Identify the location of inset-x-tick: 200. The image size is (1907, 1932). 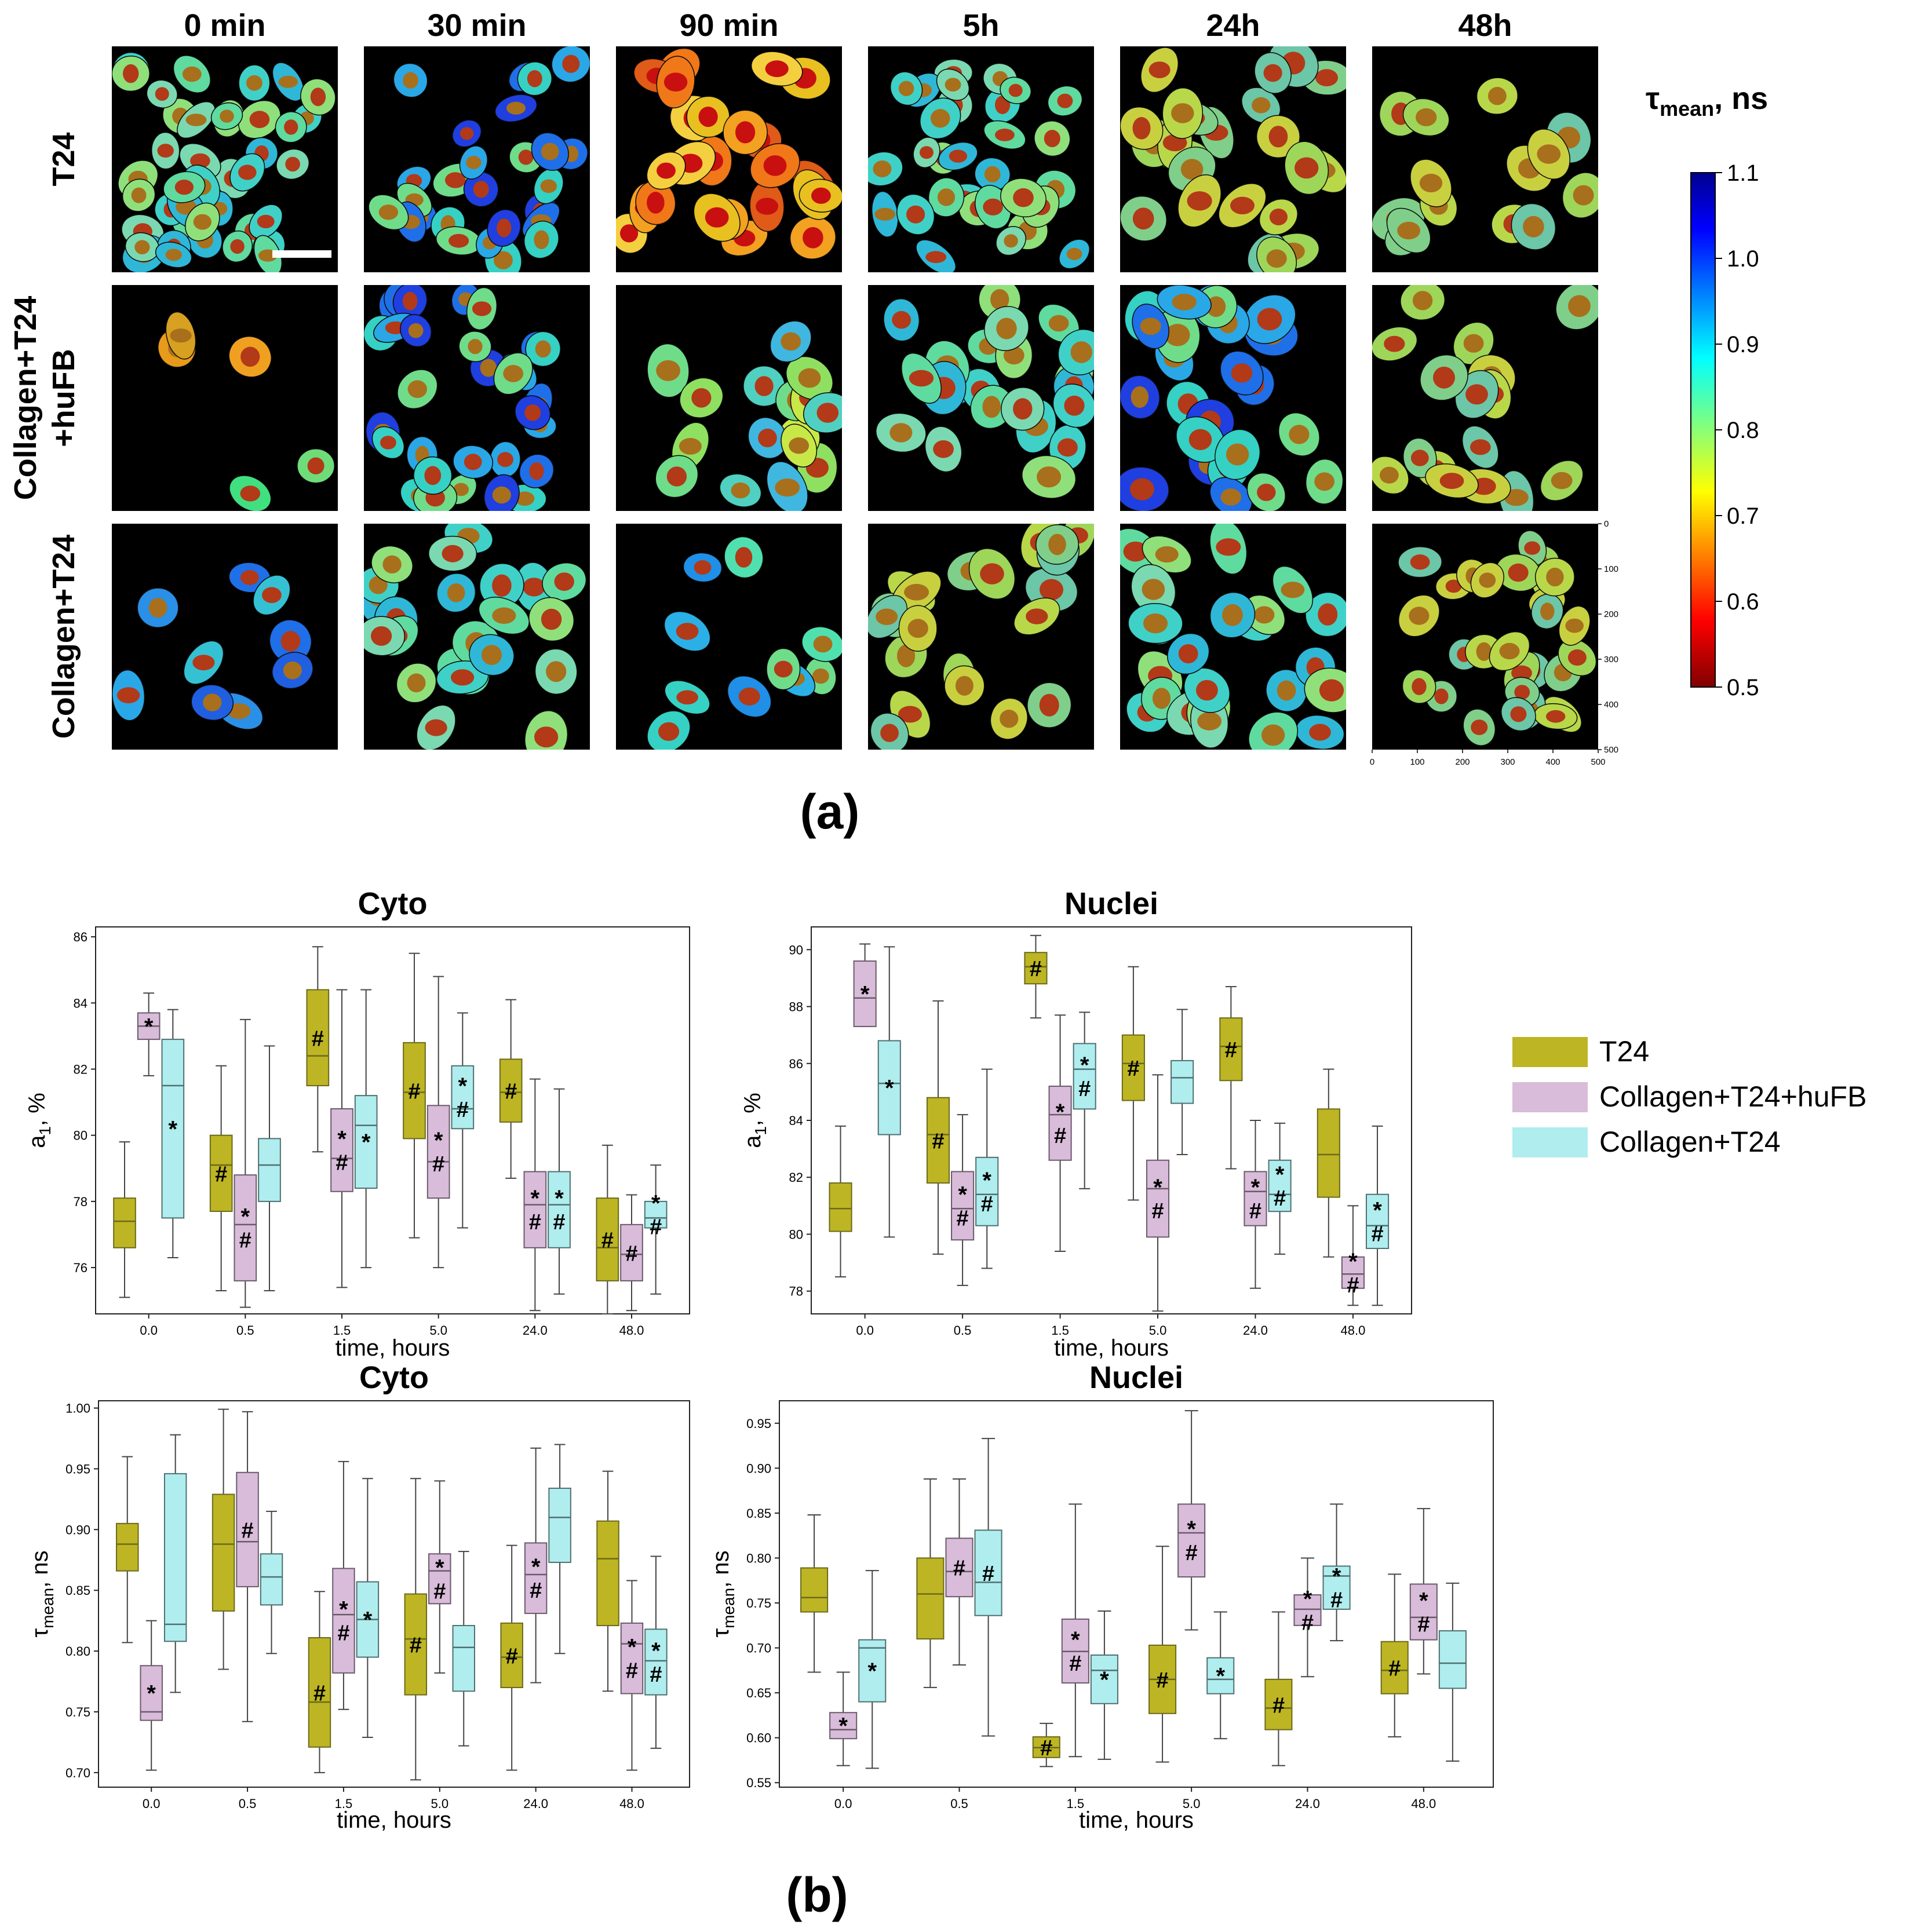
(1462, 762).